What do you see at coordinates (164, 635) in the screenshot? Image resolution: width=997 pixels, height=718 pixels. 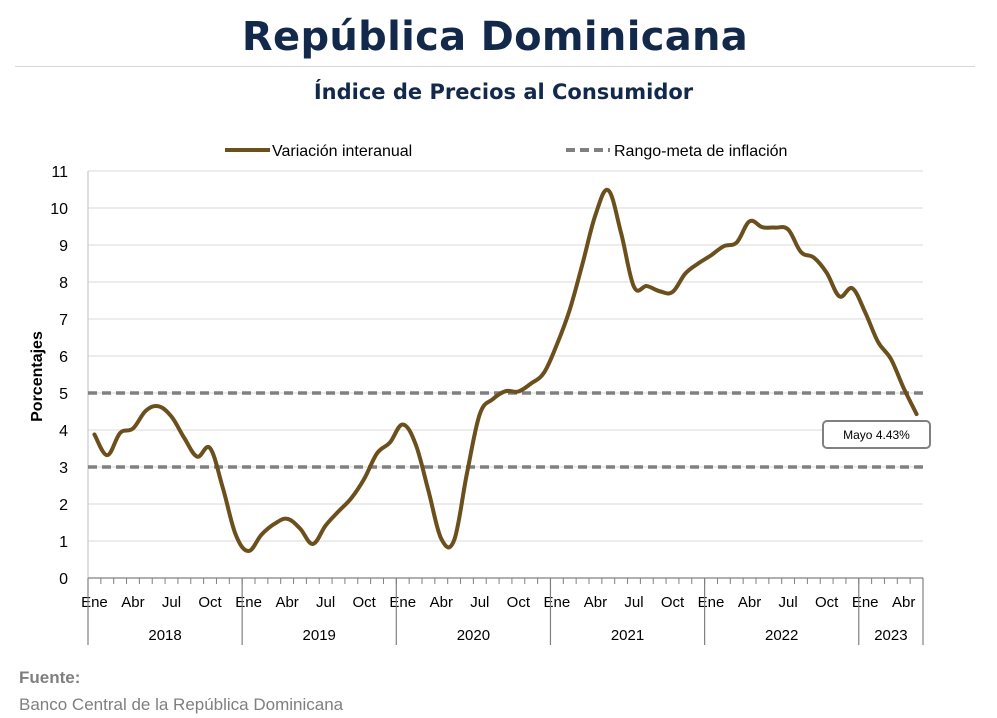 I see `year-label: 2018` at bounding box center [164, 635].